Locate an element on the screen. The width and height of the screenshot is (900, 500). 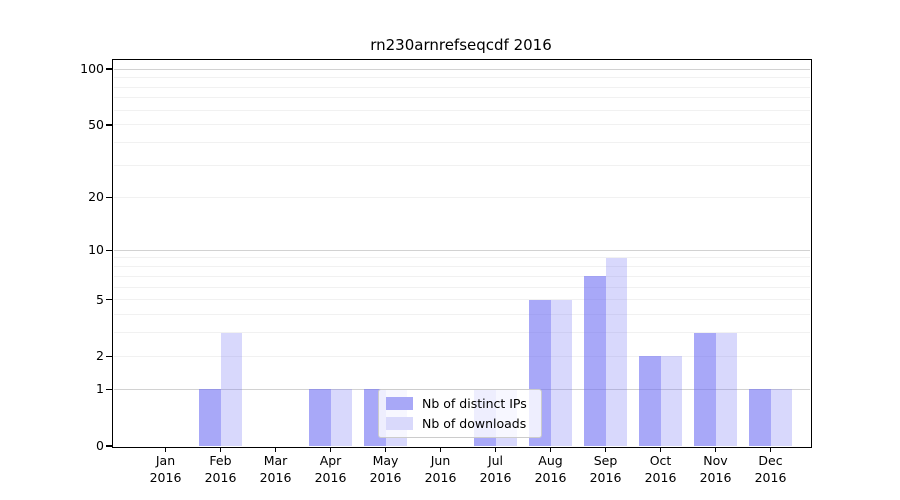
x-tick-label: Jan 2016 is located at coordinates (166, 469).